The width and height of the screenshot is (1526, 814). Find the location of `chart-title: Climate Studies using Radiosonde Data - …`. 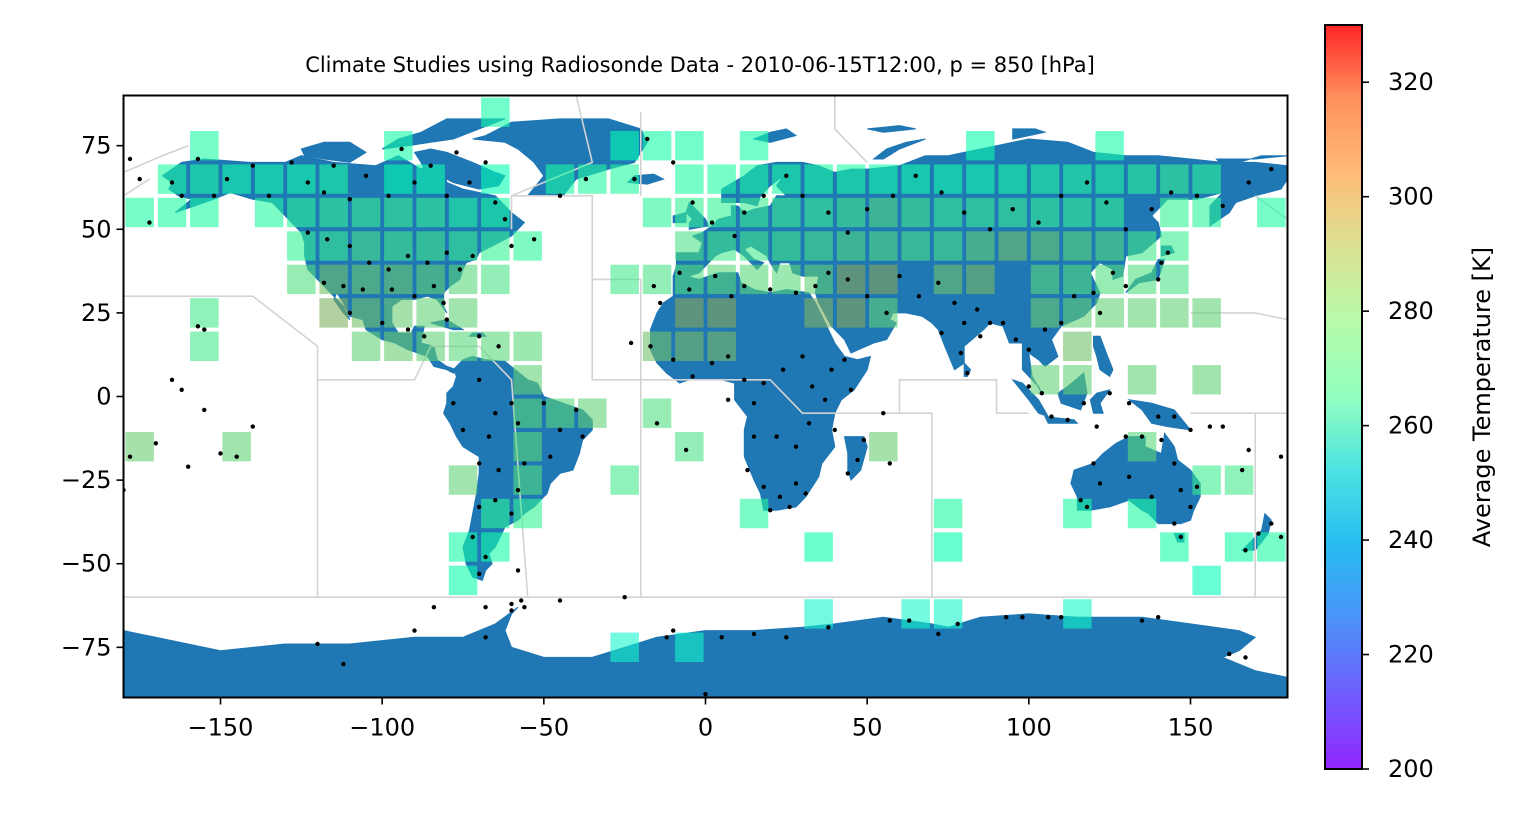

chart-title: Climate Studies using Radiosonde Data - … is located at coordinates (700, 65).